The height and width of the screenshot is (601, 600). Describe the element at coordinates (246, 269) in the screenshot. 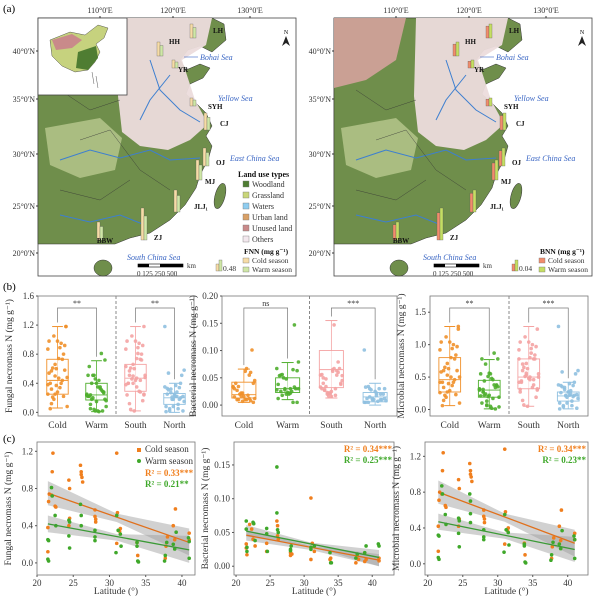

I see `legend-swatch-warm` at that location.